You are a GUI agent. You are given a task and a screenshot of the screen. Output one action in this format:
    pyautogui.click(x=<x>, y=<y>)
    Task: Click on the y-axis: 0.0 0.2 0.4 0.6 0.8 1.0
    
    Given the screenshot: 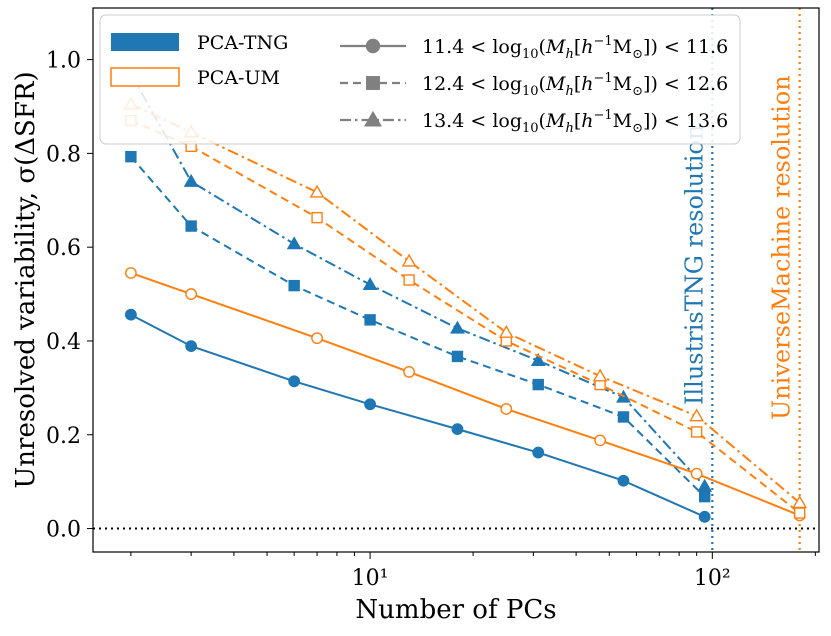 What is the action you would take?
    pyautogui.click(x=69, y=296)
    